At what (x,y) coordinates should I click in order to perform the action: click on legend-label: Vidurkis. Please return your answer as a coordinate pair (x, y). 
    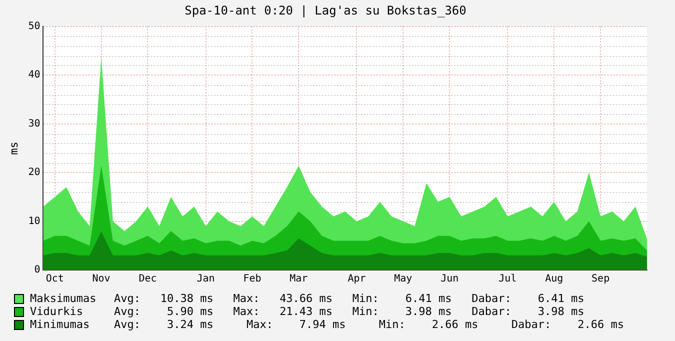
    Looking at the image, I should click on (57, 311).